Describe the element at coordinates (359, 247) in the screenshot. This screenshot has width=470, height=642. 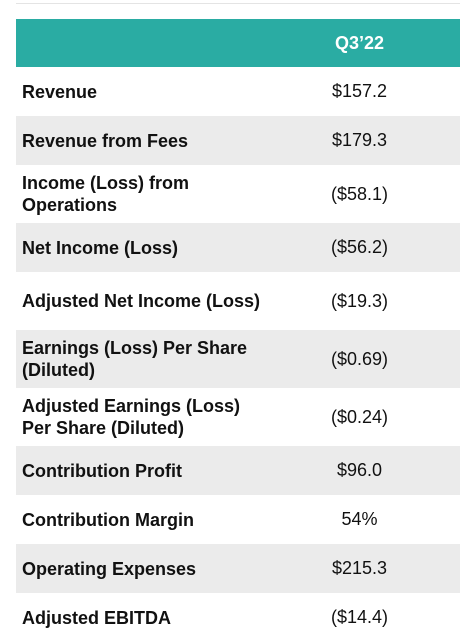
I see `row-value: ($56.2)` at that location.